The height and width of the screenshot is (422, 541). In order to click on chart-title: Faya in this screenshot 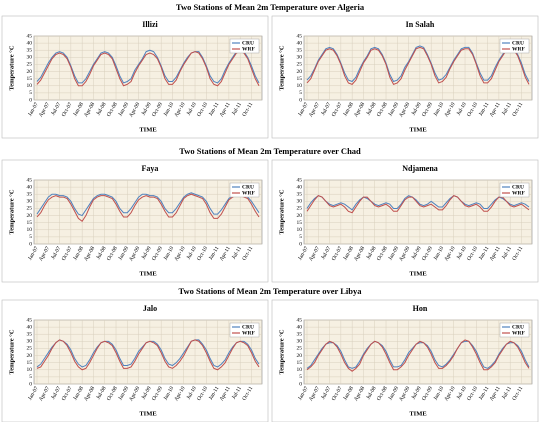, I will do `click(150, 168)`.